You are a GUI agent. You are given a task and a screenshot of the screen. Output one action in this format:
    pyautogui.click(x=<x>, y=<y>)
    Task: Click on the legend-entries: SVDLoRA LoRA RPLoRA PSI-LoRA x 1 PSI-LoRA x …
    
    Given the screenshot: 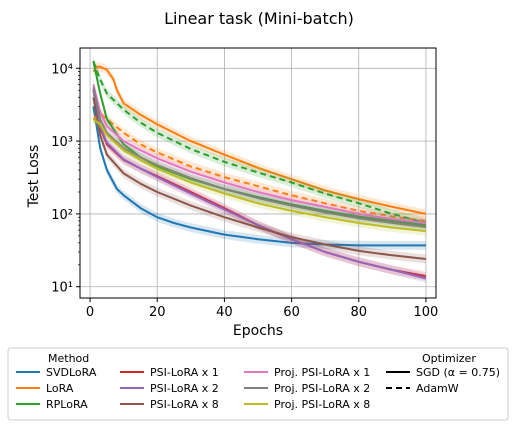 What is the action you would take?
    pyautogui.click(x=258, y=388)
    